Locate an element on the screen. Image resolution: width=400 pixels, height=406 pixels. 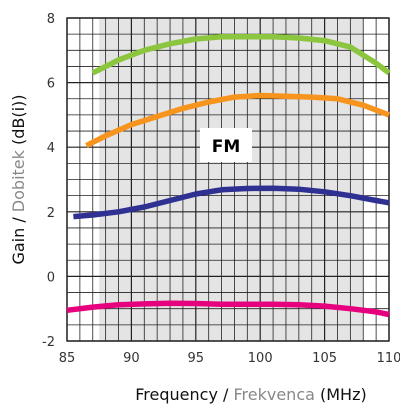
x-axis-label: Frequency / Frekvenca (MHz) is located at coordinates (250, 394).